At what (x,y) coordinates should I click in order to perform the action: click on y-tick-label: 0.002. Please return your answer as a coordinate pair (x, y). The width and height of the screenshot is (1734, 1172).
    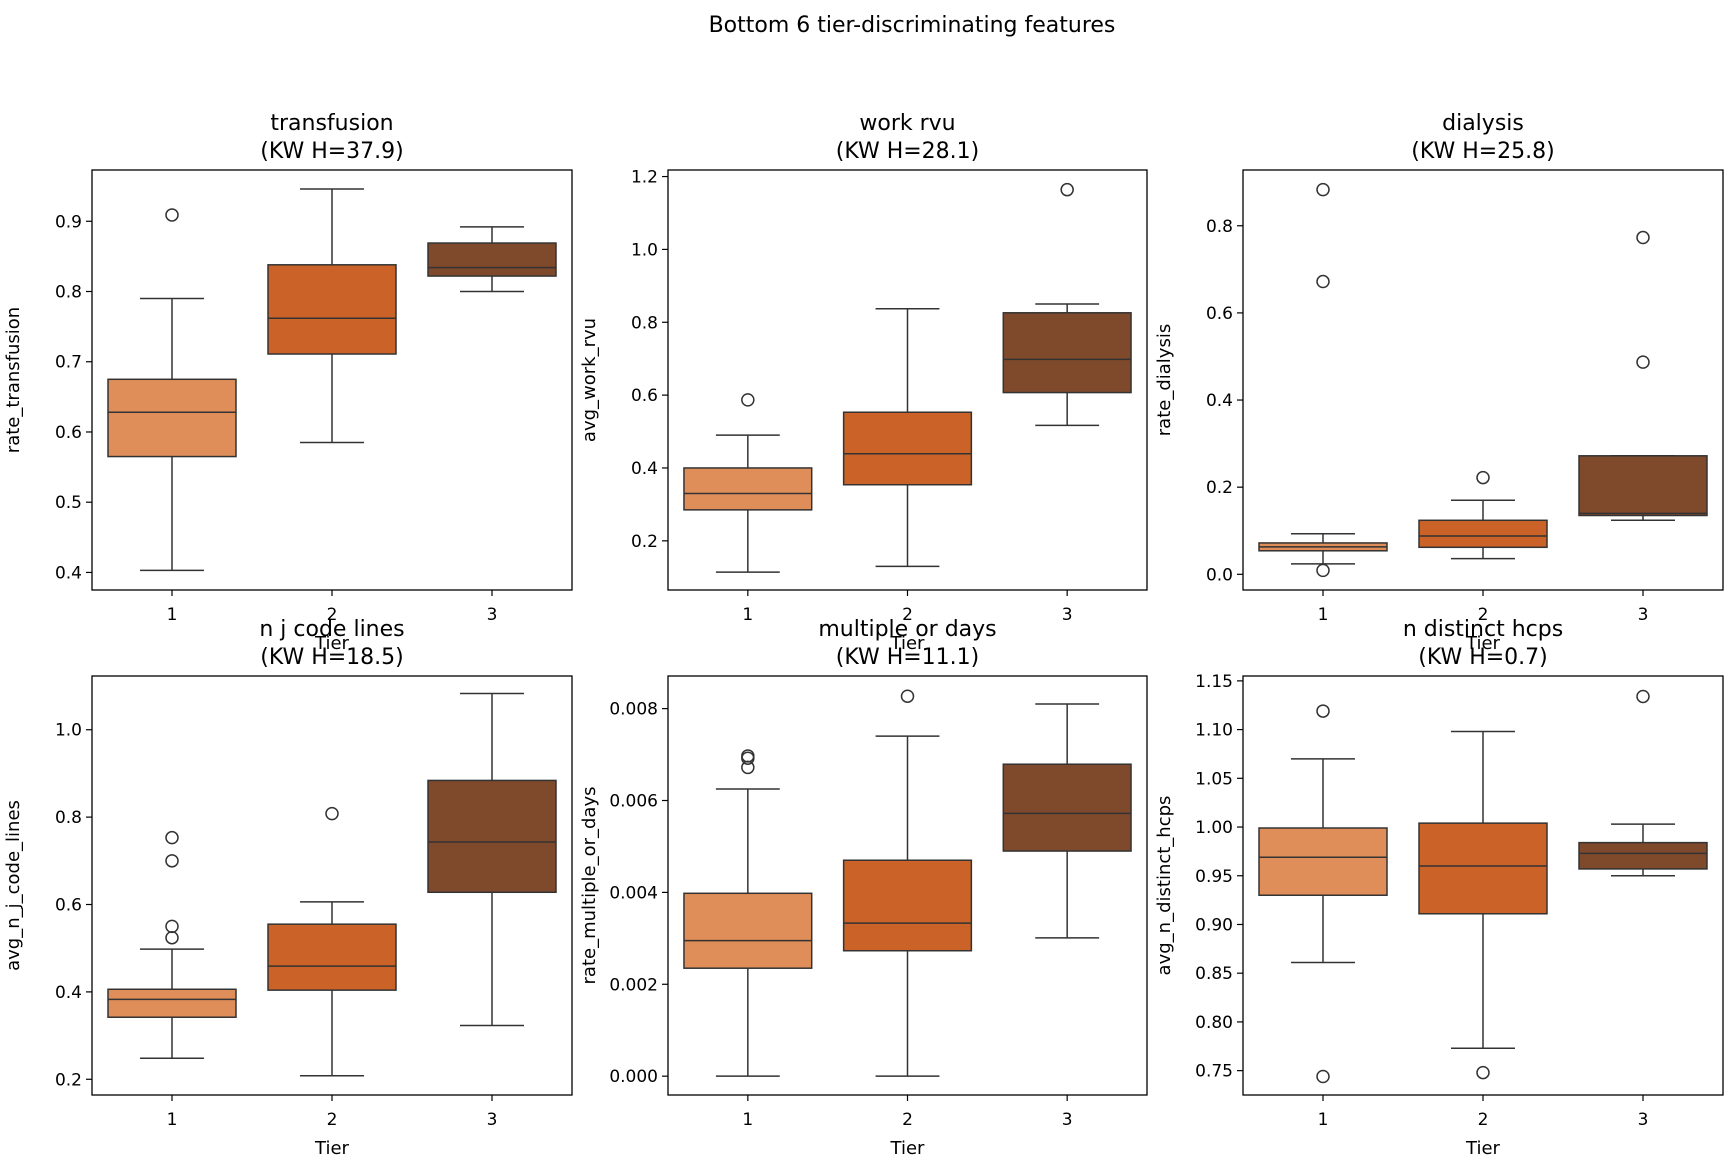
    Looking at the image, I should click on (633, 985).